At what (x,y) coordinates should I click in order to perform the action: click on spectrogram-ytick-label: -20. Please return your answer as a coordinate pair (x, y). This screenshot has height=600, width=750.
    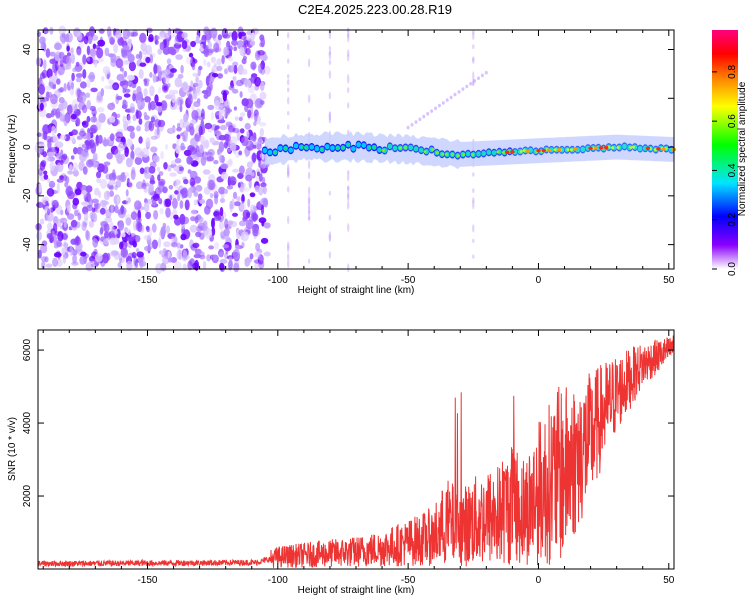
    Looking at the image, I should click on (27, 195).